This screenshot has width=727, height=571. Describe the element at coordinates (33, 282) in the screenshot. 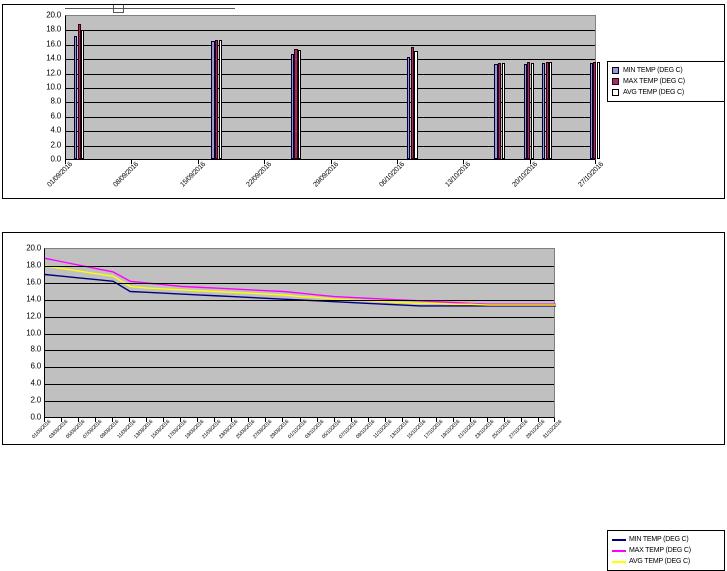

I see `y-axis-tick-label: 16.0` at that location.